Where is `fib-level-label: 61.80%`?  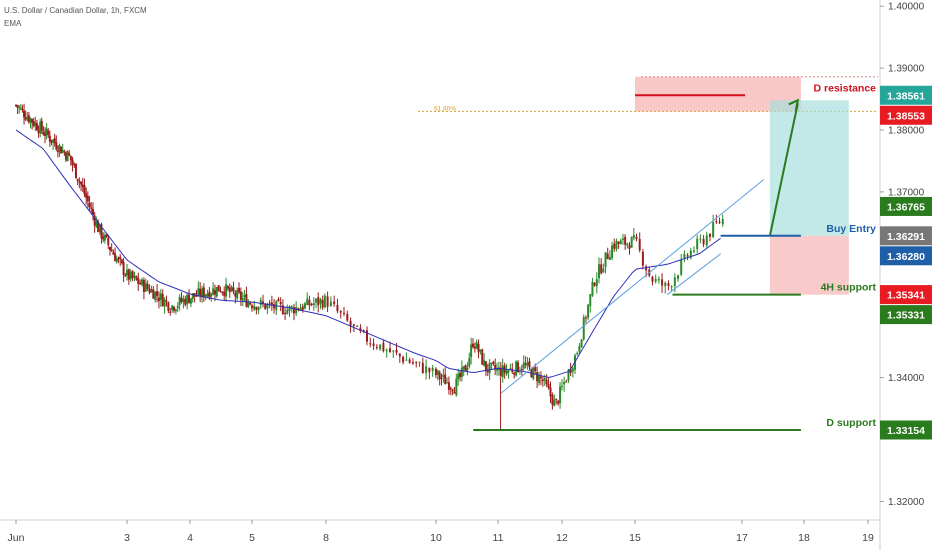 fib-level-label: 61.80% is located at coordinates (445, 108).